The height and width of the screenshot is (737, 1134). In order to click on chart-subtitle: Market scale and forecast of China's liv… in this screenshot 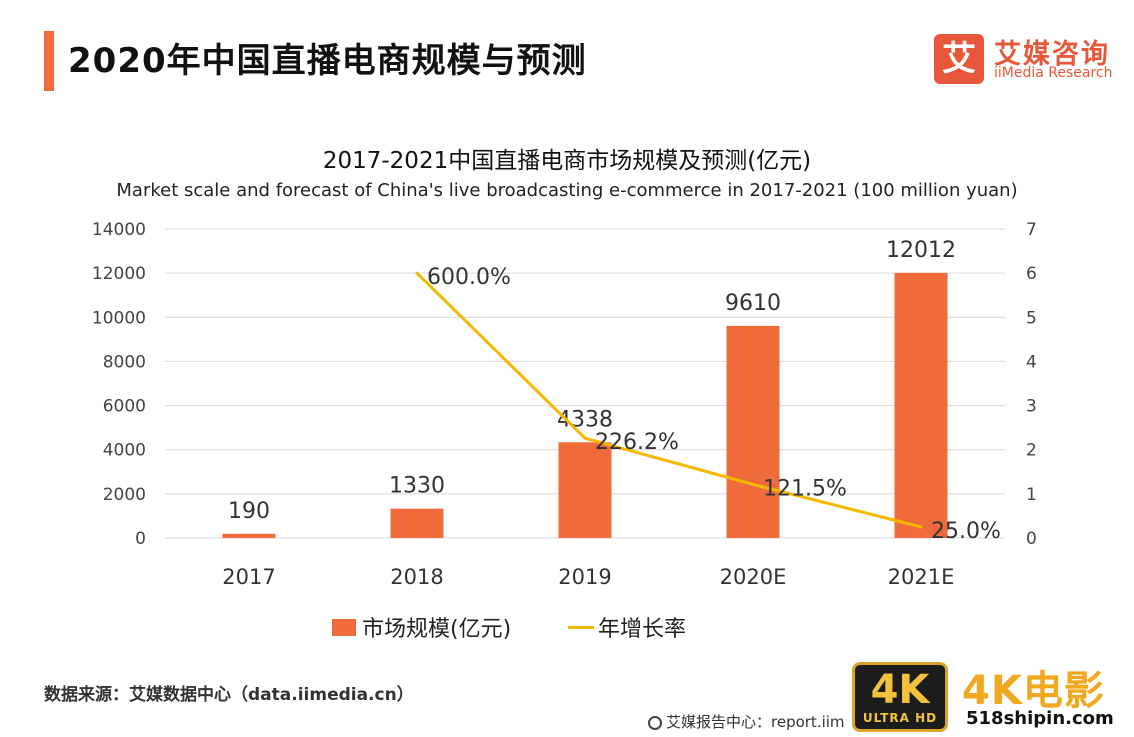, I will do `click(567, 190)`.